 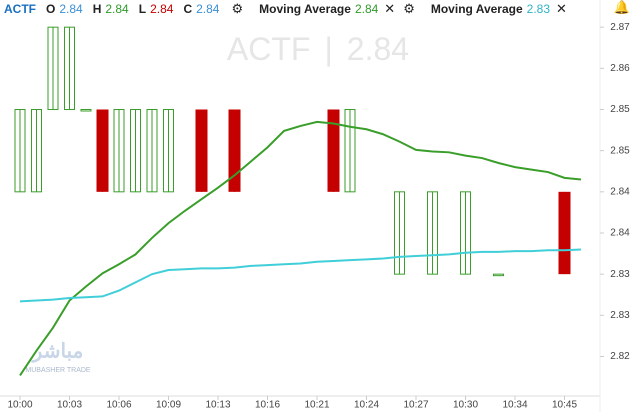 I want to click on alert-icon: 🔔, so click(x=622, y=7).